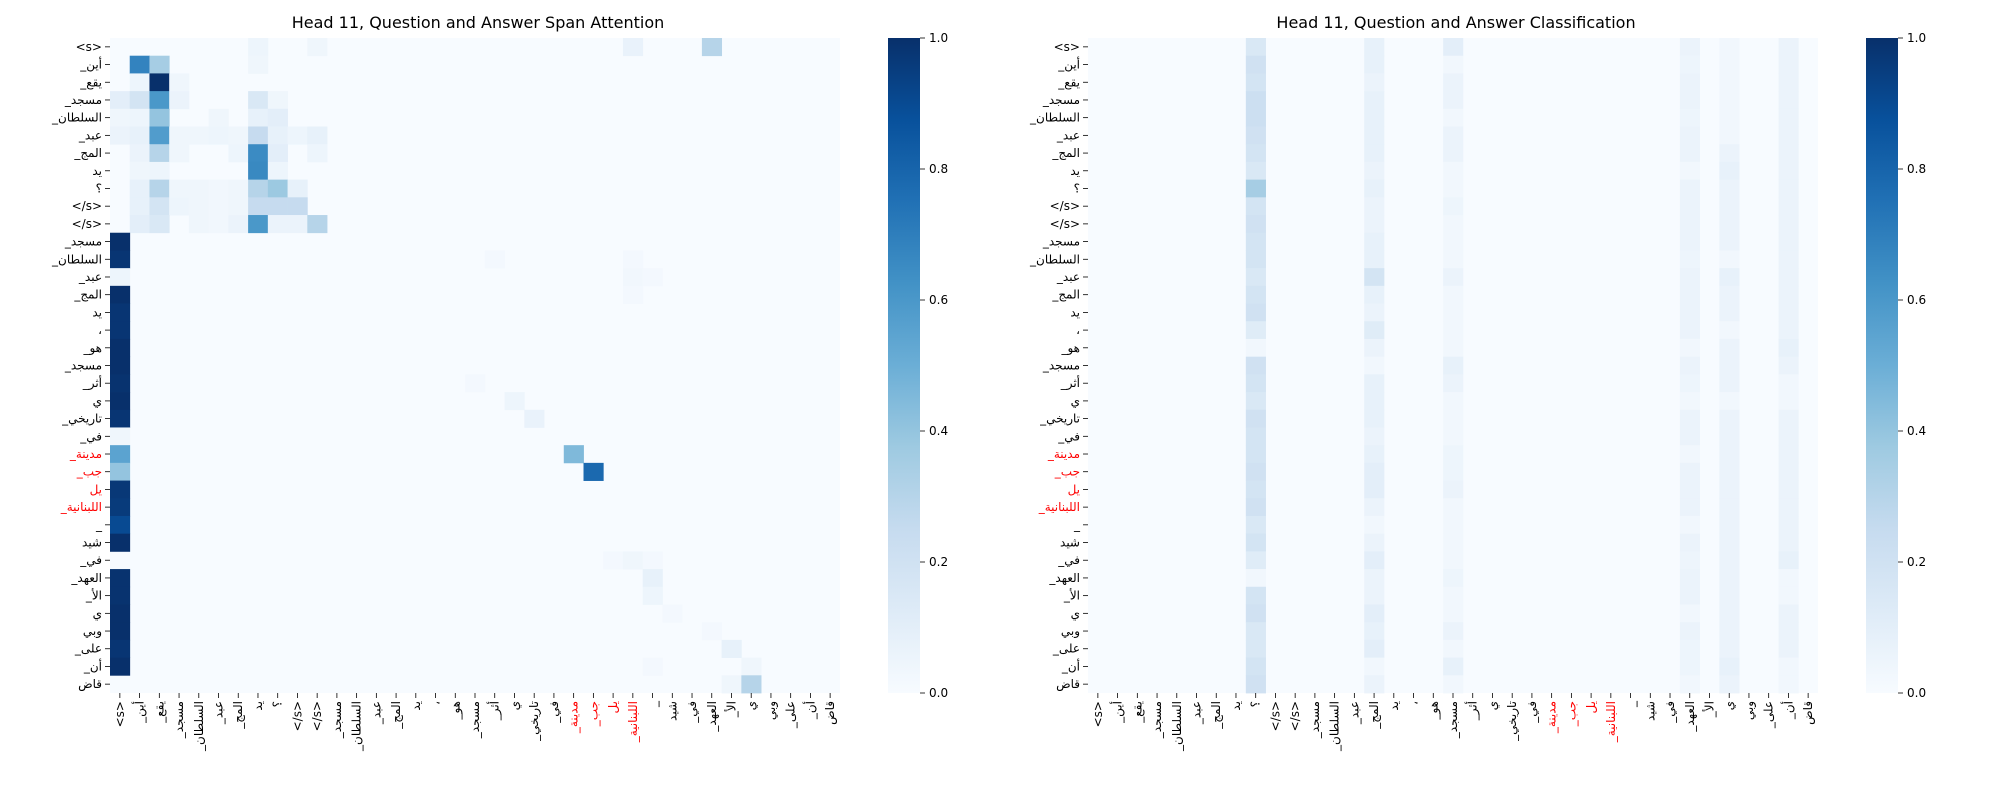 The image size is (2000, 800). Describe the element at coordinates (92, 631) in the screenshot. I see `y-tick-label: وبي` at that location.